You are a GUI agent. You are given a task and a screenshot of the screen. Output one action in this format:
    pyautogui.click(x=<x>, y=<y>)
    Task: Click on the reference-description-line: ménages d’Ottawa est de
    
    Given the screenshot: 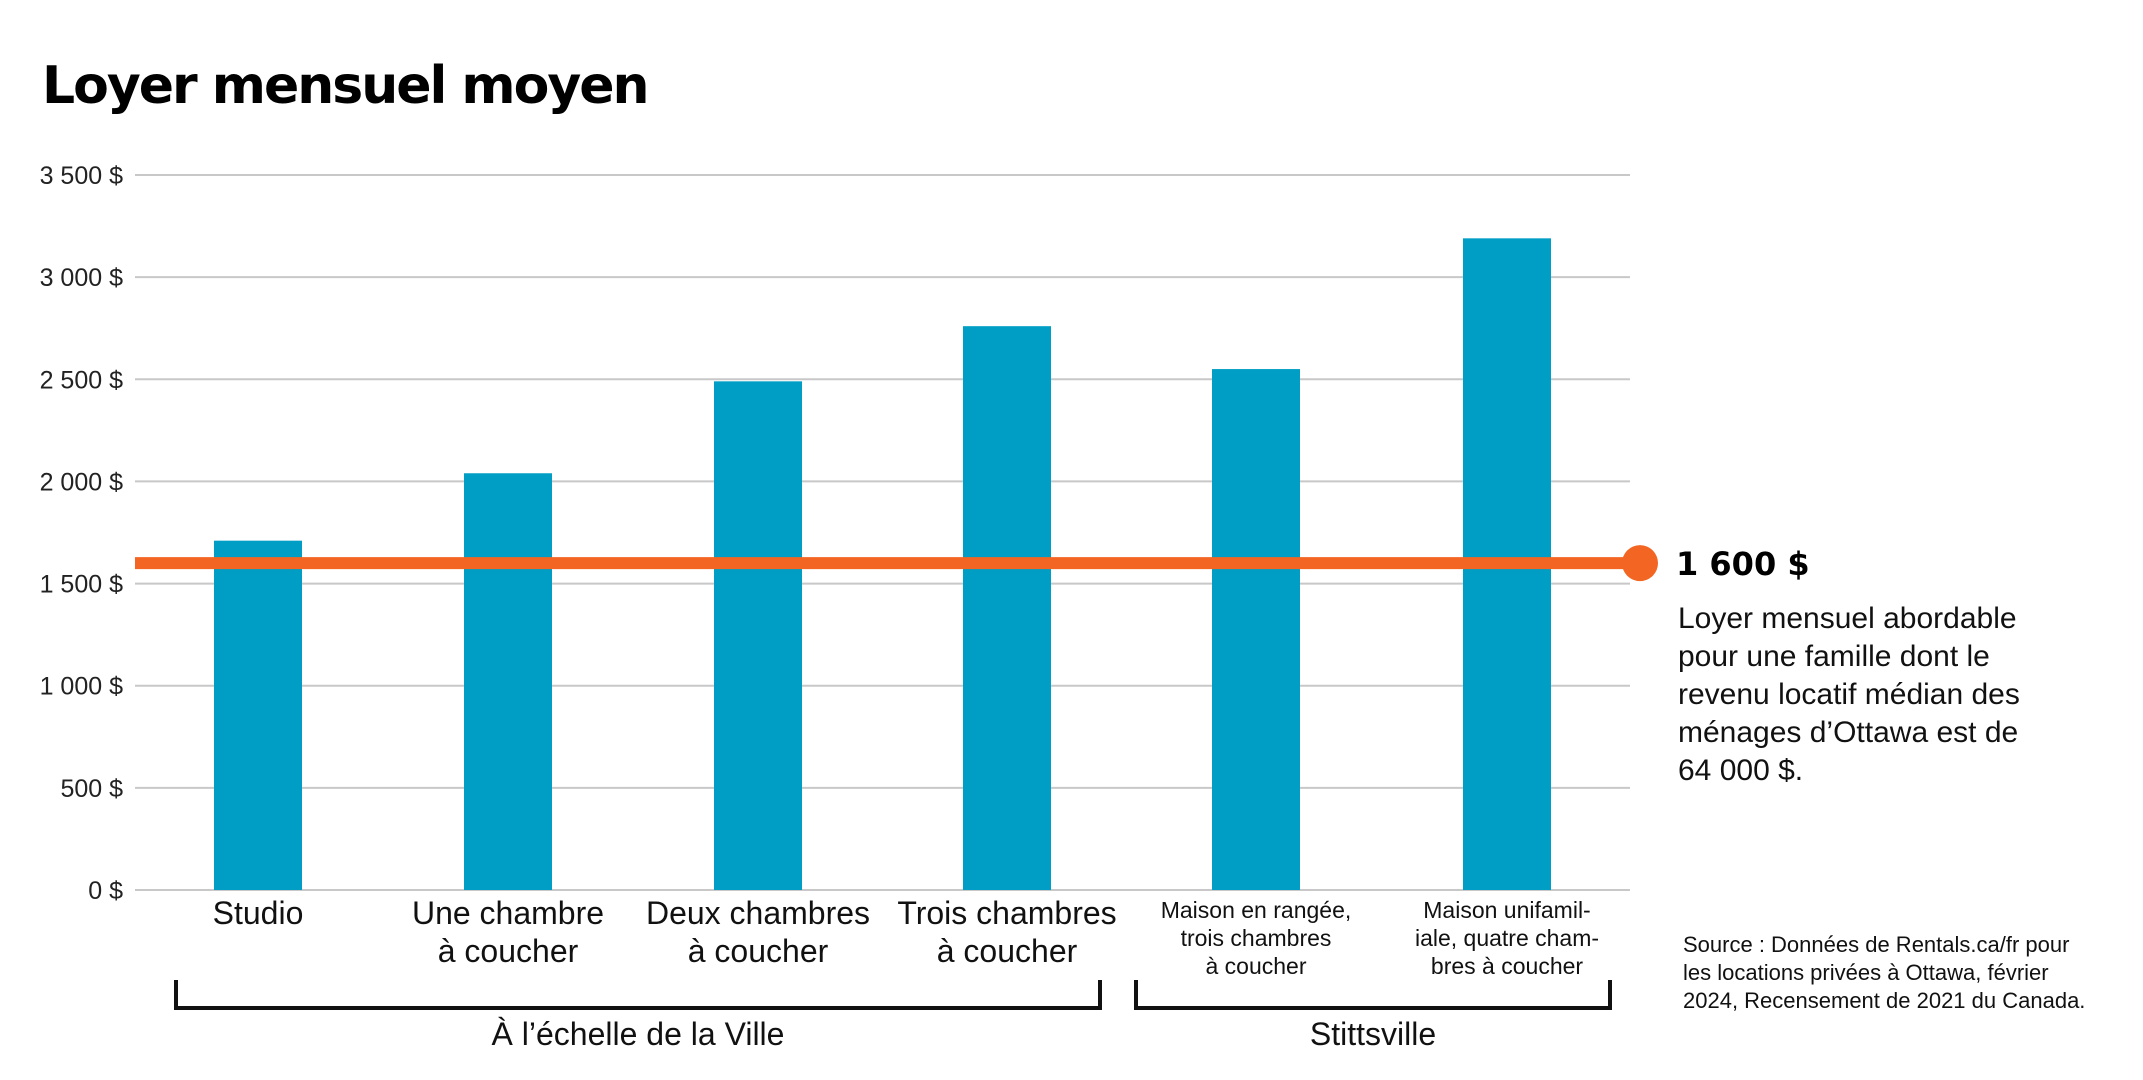 What is the action you would take?
    pyautogui.click(x=1848, y=732)
    